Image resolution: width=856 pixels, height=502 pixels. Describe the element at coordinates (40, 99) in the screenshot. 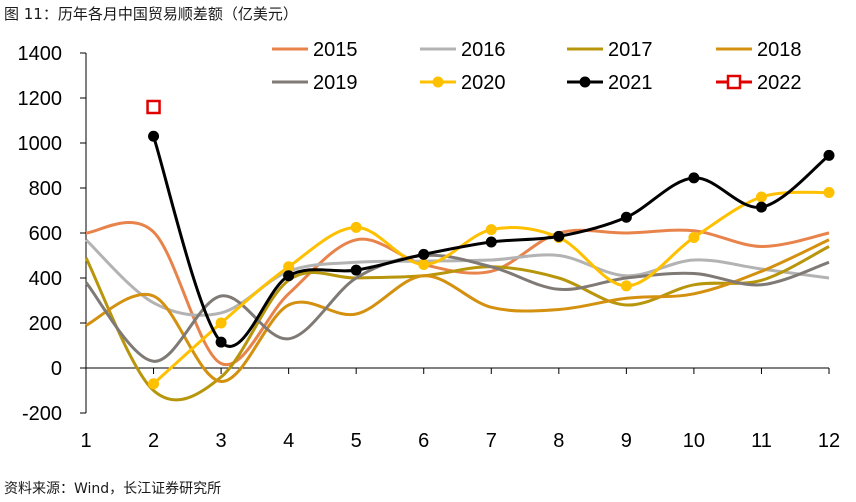

I see `y-tick-label: 1200` at that location.